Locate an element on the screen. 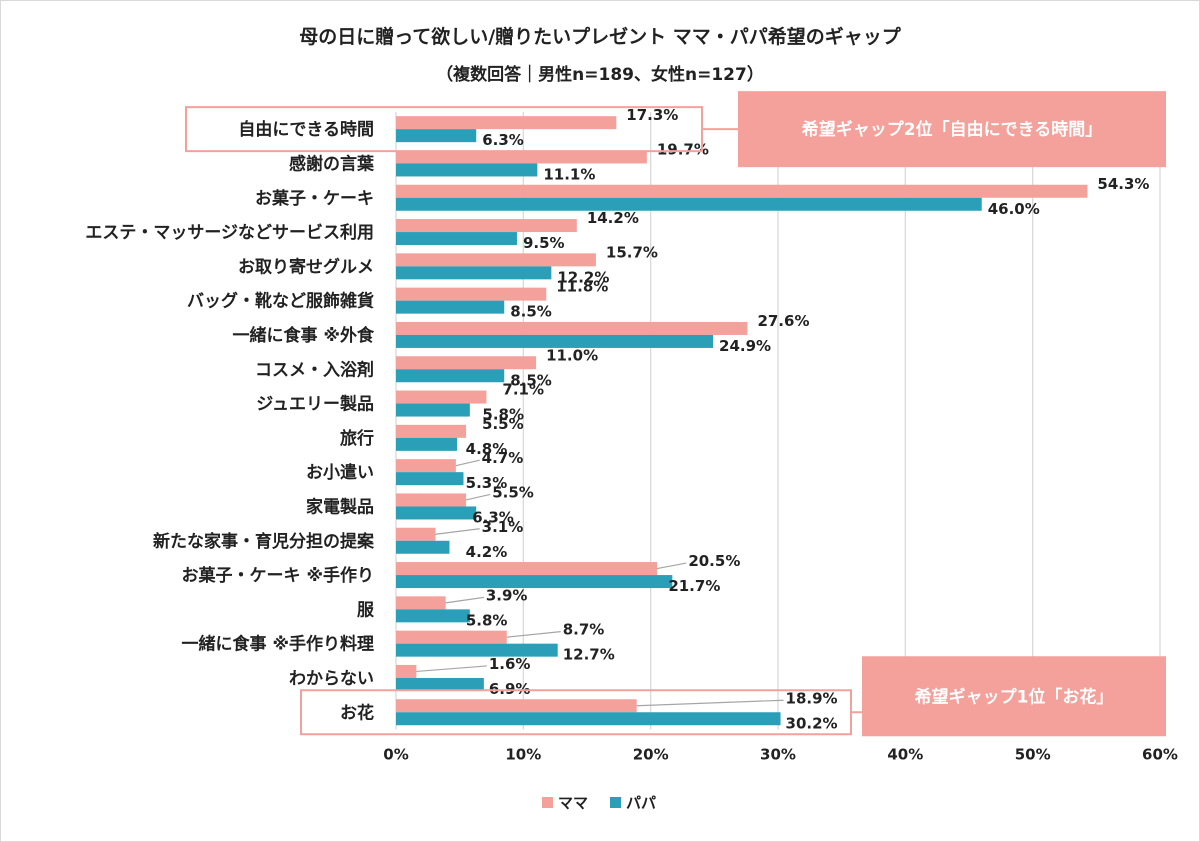 This screenshot has height=842, width=1200. value-label-mama: 18.9% is located at coordinates (812, 698).